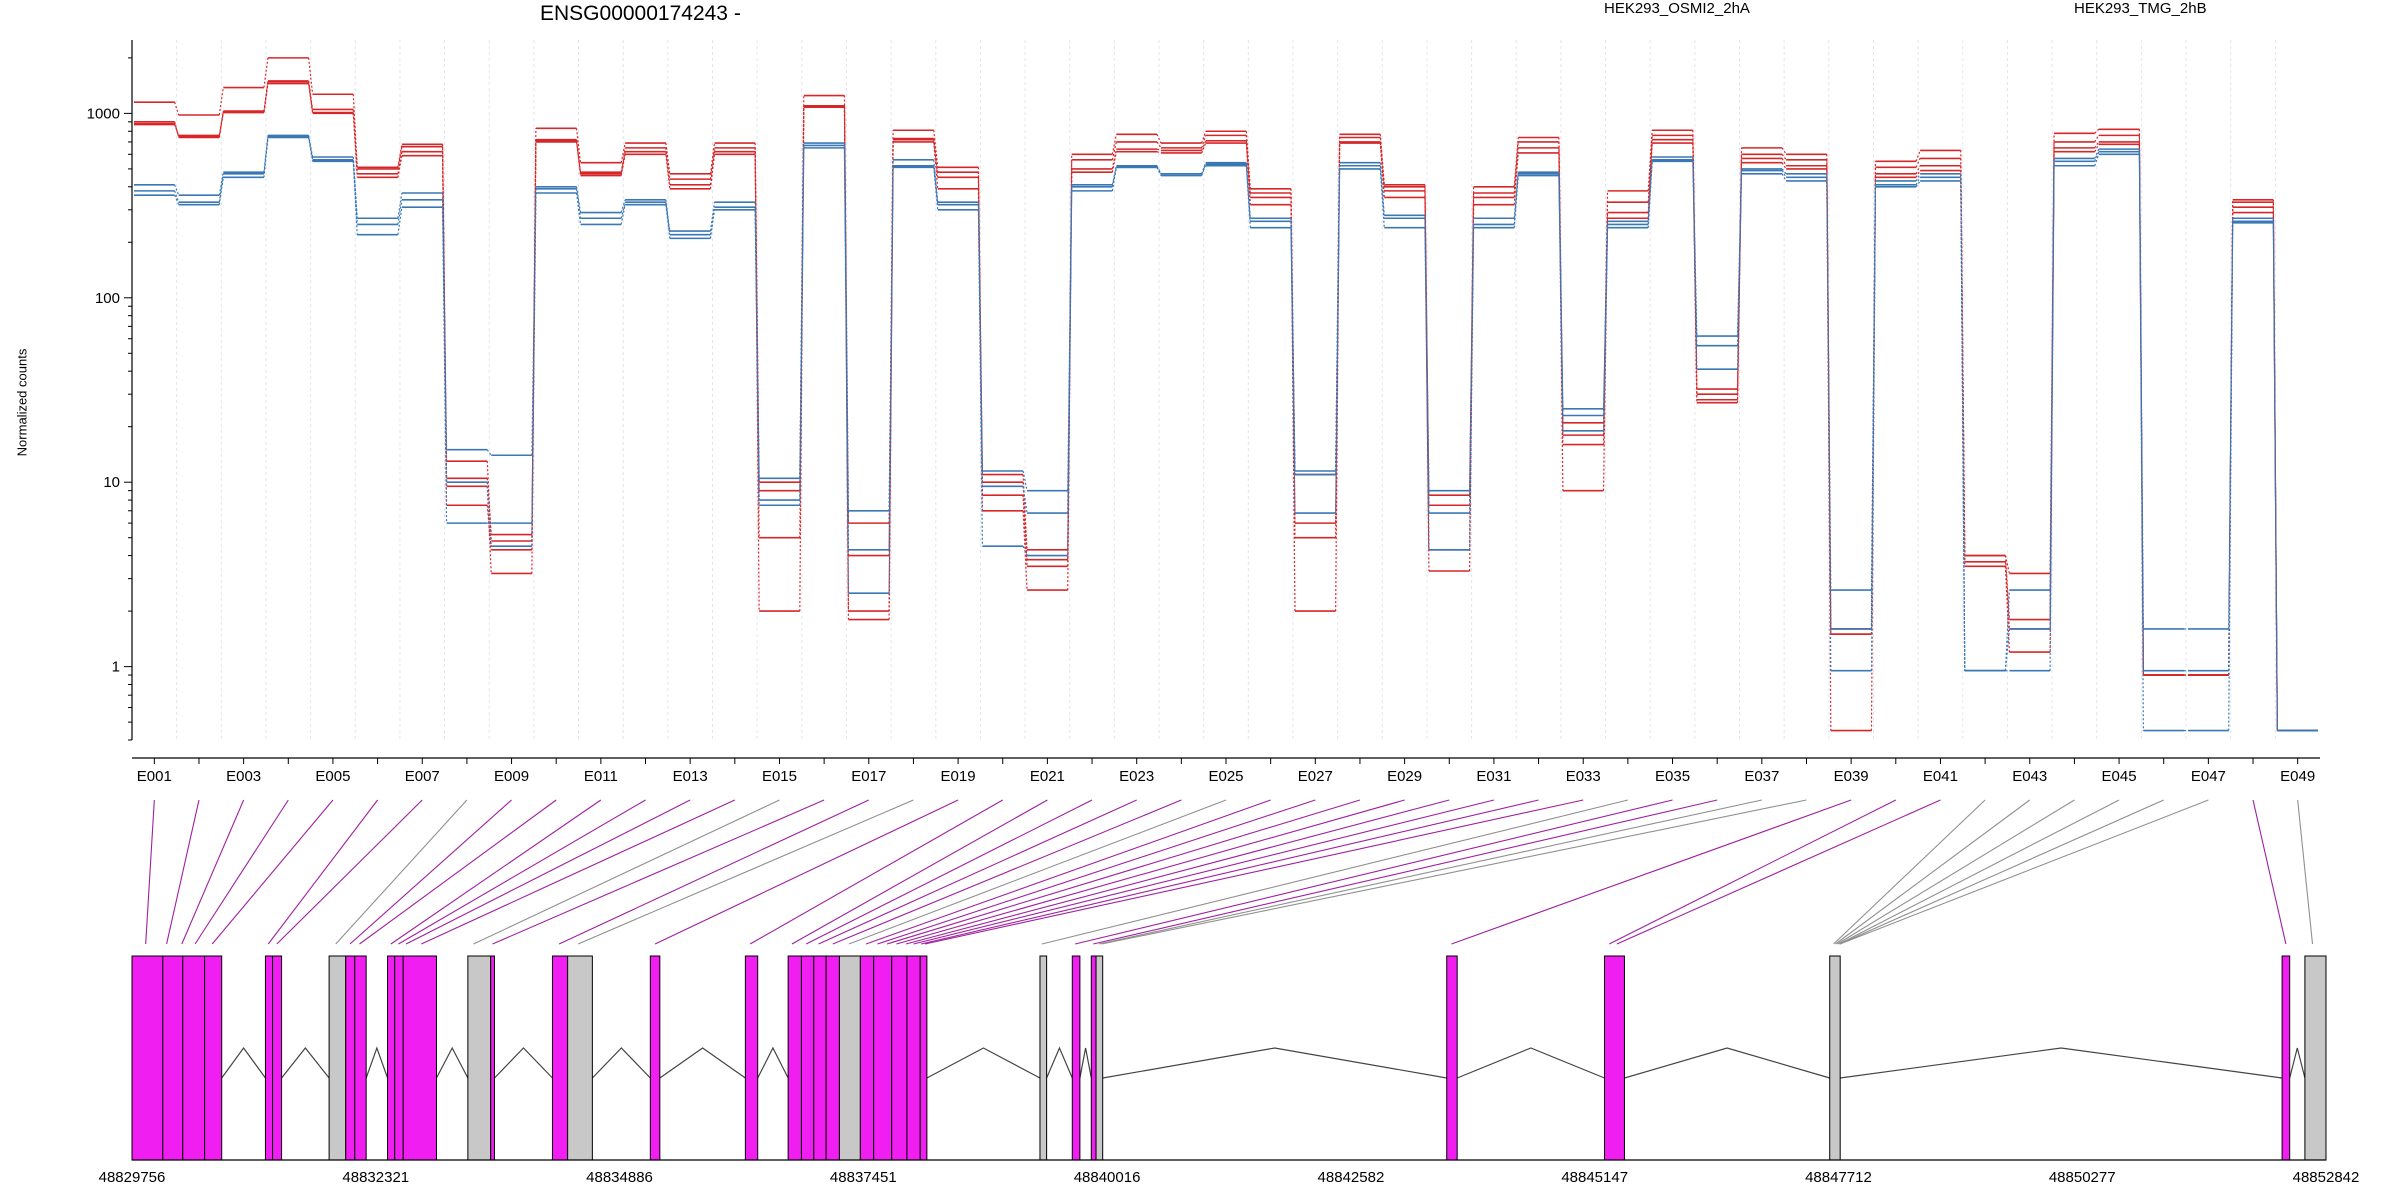 The image size is (2400, 1200). What do you see at coordinates (1493, 776) in the screenshot?
I see `x-tick-label: E031` at bounding box center [1493, 776].